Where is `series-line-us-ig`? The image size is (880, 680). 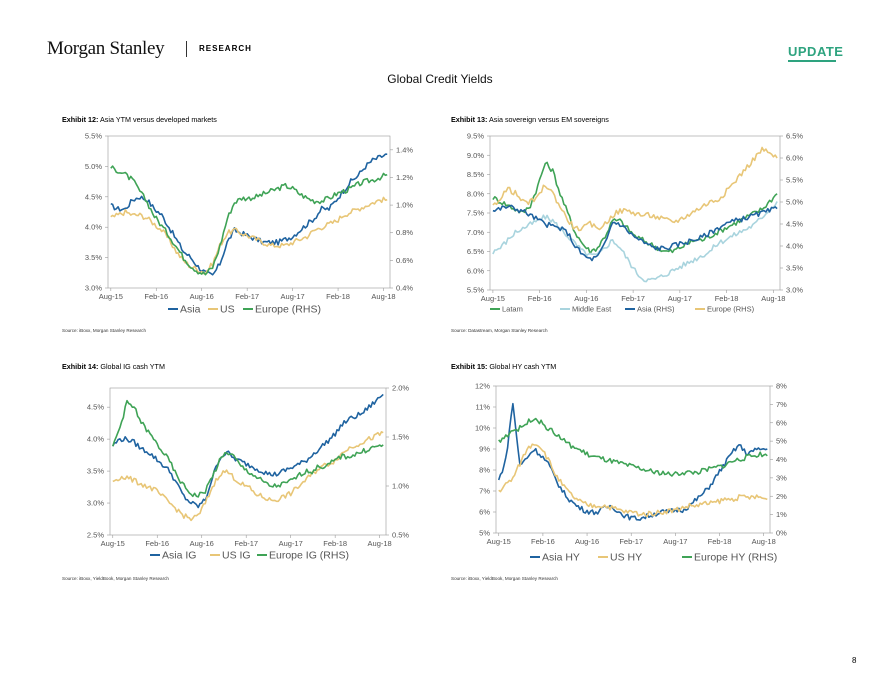
series-line-us-ig is located at coordinates (248, 476).